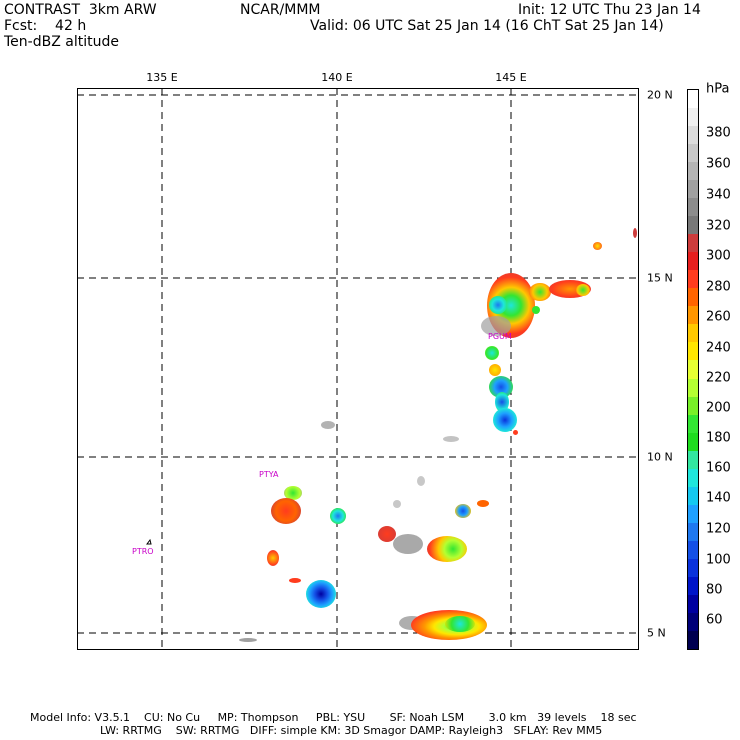 The width and height of the screenshot is (740, 740). Describe the element at coordinates (718, 256) in the screenshot. I see `colorbar-label-300: 300` at that location.